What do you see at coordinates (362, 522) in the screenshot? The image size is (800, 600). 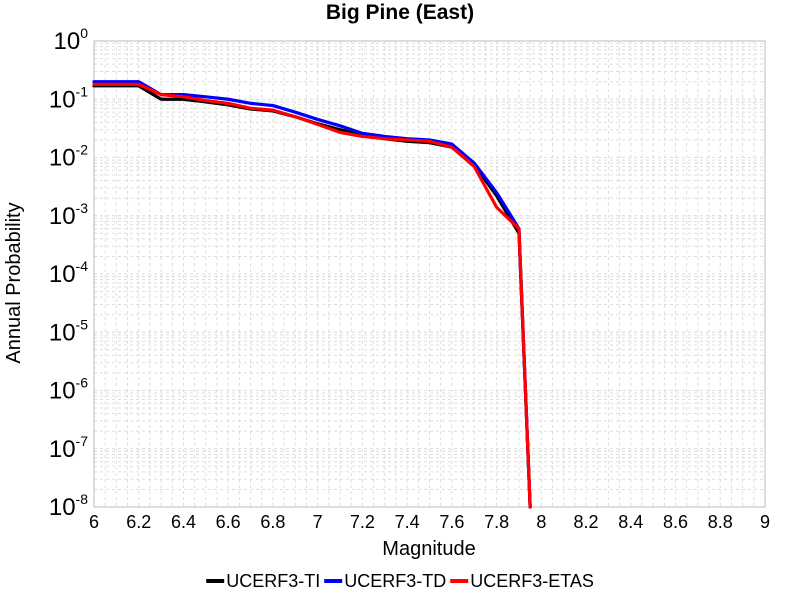 I see `x-tick-label: 7.2` at bounding box center [362, 522].